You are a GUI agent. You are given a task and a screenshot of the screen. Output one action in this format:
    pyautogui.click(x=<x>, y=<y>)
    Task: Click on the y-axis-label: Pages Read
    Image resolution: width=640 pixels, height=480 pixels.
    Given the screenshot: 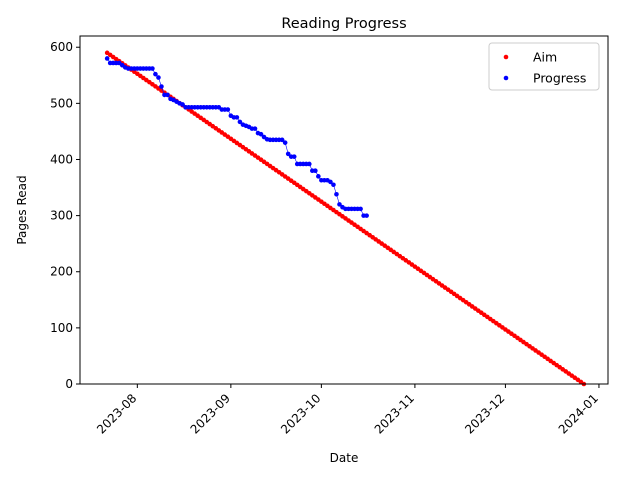 What is the action you would take?
    pyautogui.click(x=22, y=209)
    